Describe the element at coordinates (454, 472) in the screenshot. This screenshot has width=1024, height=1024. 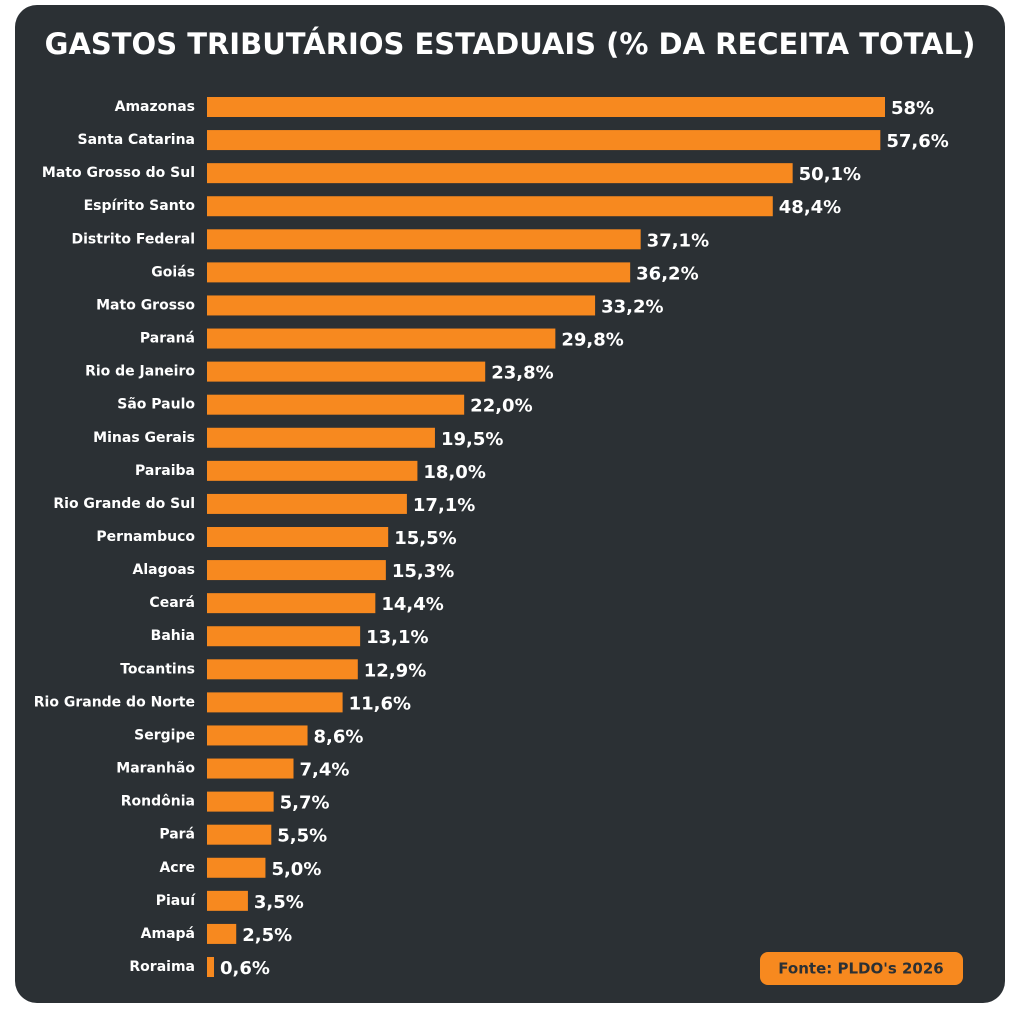
I see `value-label: 18,0%` at that location.